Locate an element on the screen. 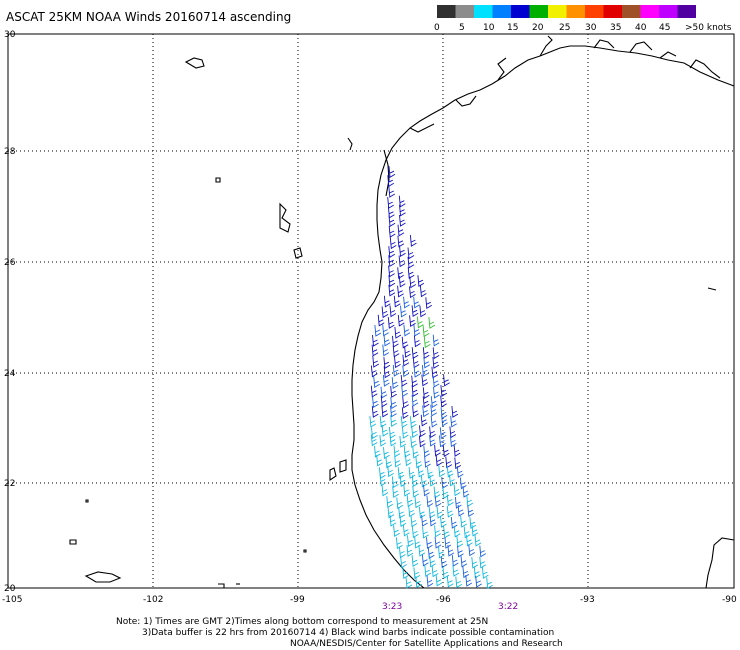  lon-label-90: -90 is located at coordinates (729, 600).